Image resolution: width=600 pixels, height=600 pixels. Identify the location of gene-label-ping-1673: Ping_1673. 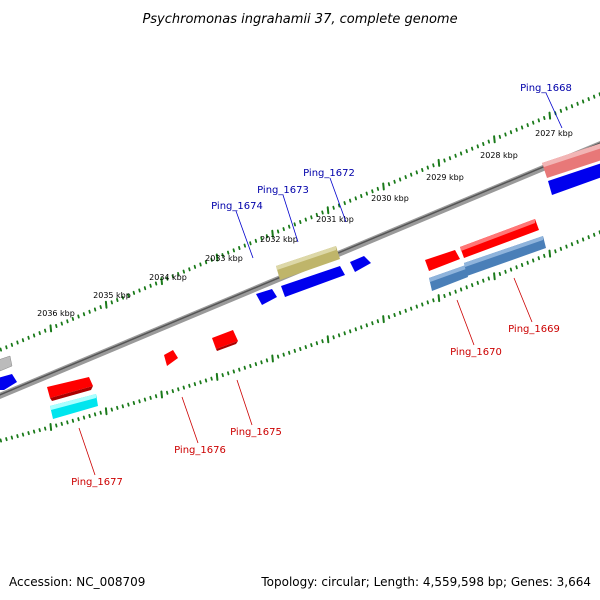
(283, 190).